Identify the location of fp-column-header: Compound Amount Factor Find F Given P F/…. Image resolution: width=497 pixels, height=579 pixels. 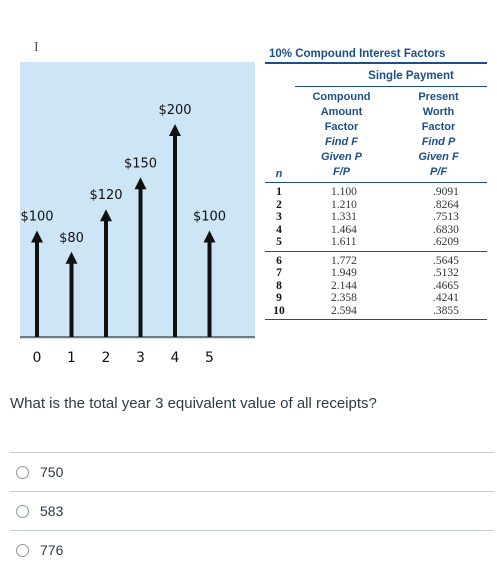
(341, 135).